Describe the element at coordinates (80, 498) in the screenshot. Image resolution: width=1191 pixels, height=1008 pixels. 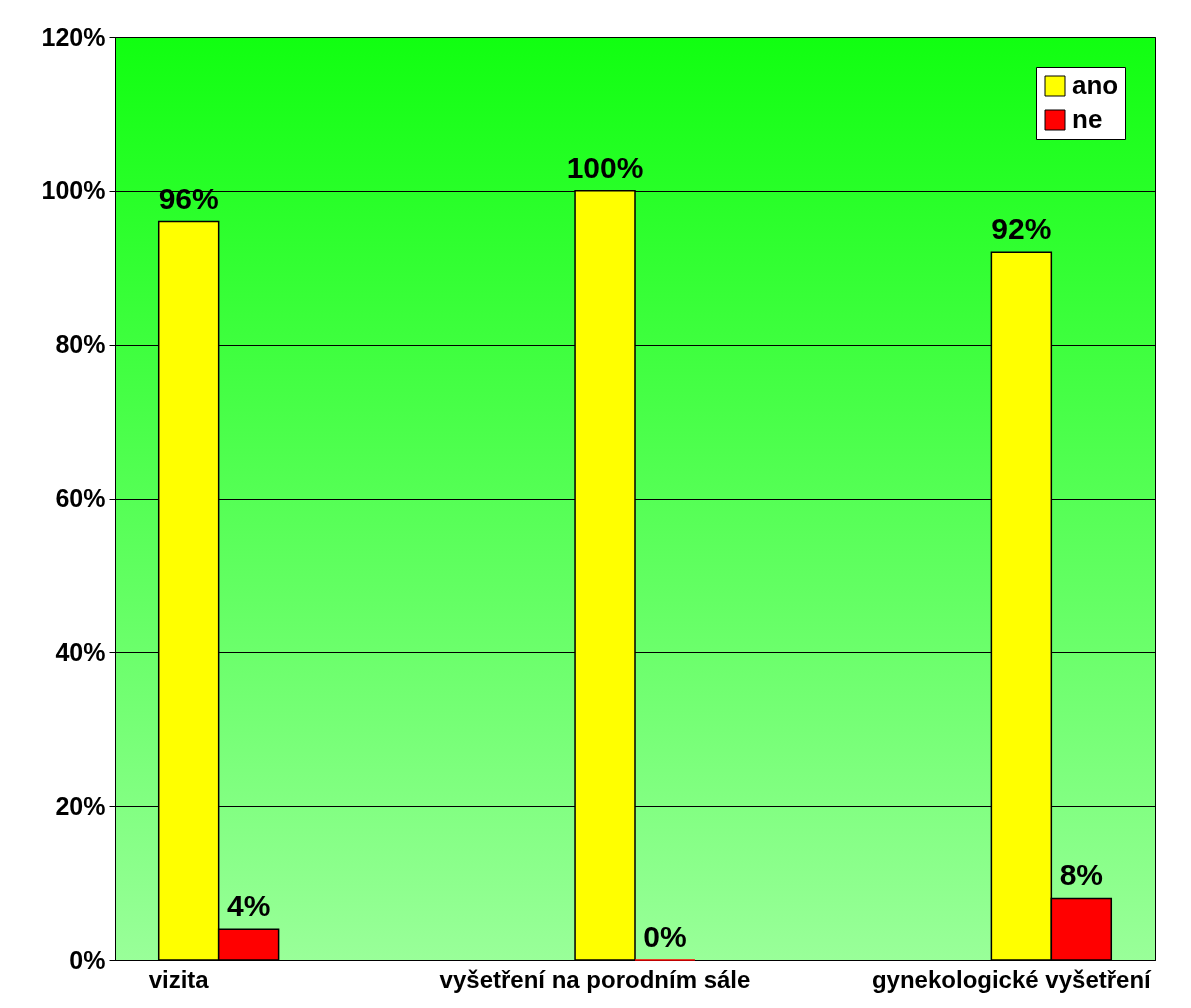
I see `y-tick-label: 60%` at that location.